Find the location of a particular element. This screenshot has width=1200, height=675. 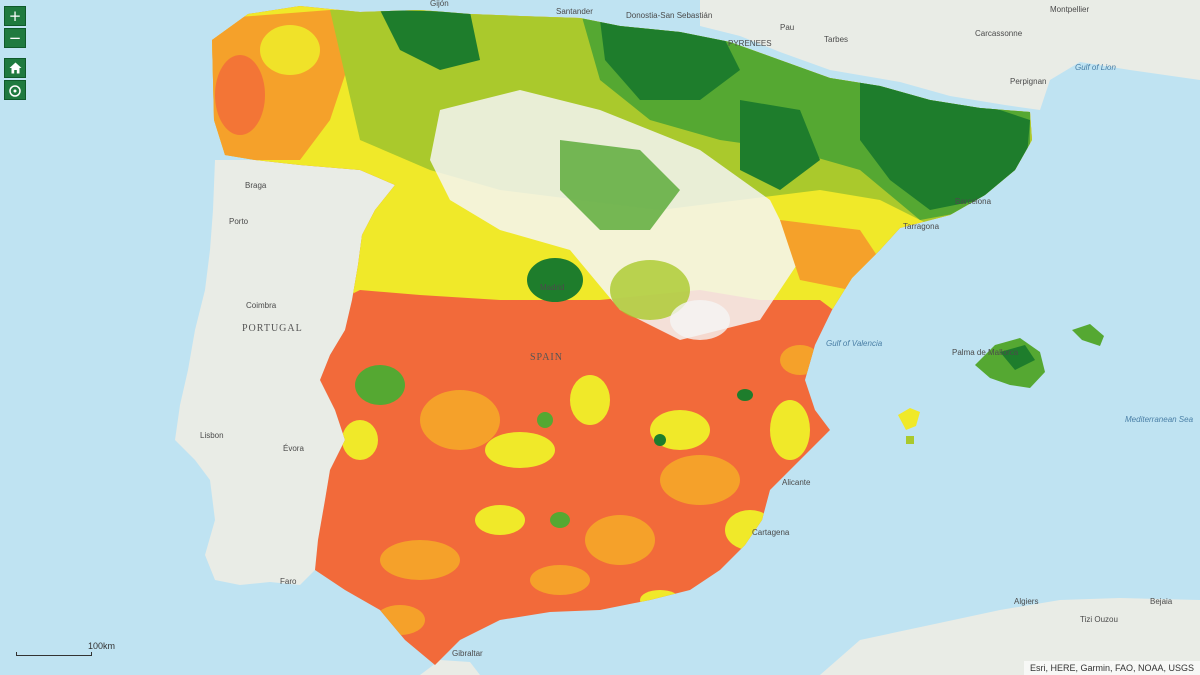

label-montpellier: Montpellier is located at coordinates (1069, 9).